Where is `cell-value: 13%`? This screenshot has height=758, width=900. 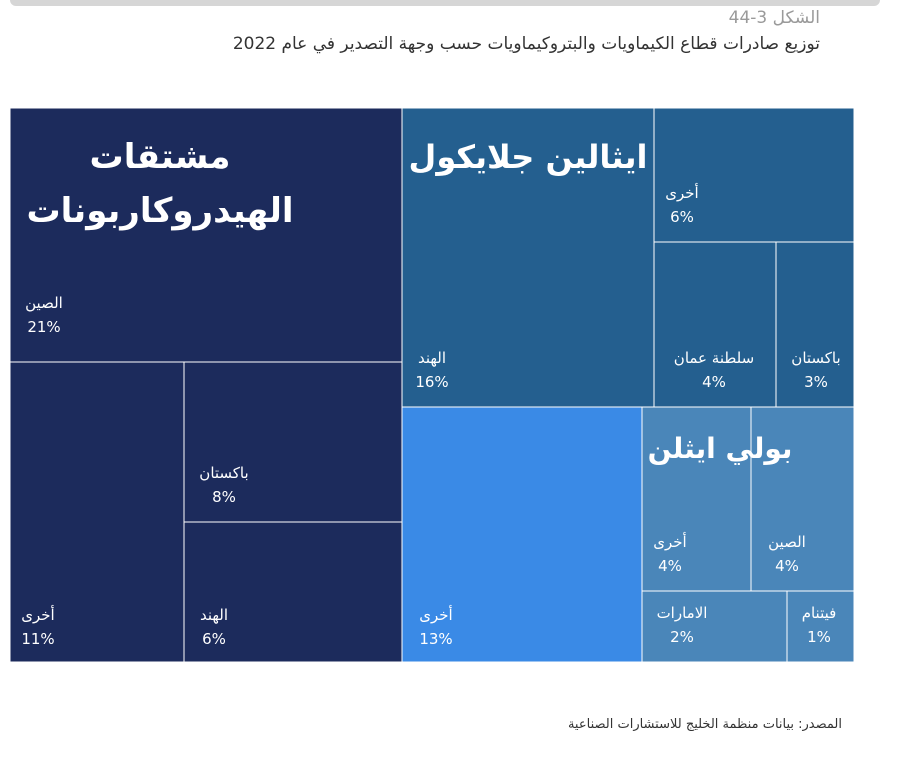 cell-value: 13% is located at coordinates (435, 639).